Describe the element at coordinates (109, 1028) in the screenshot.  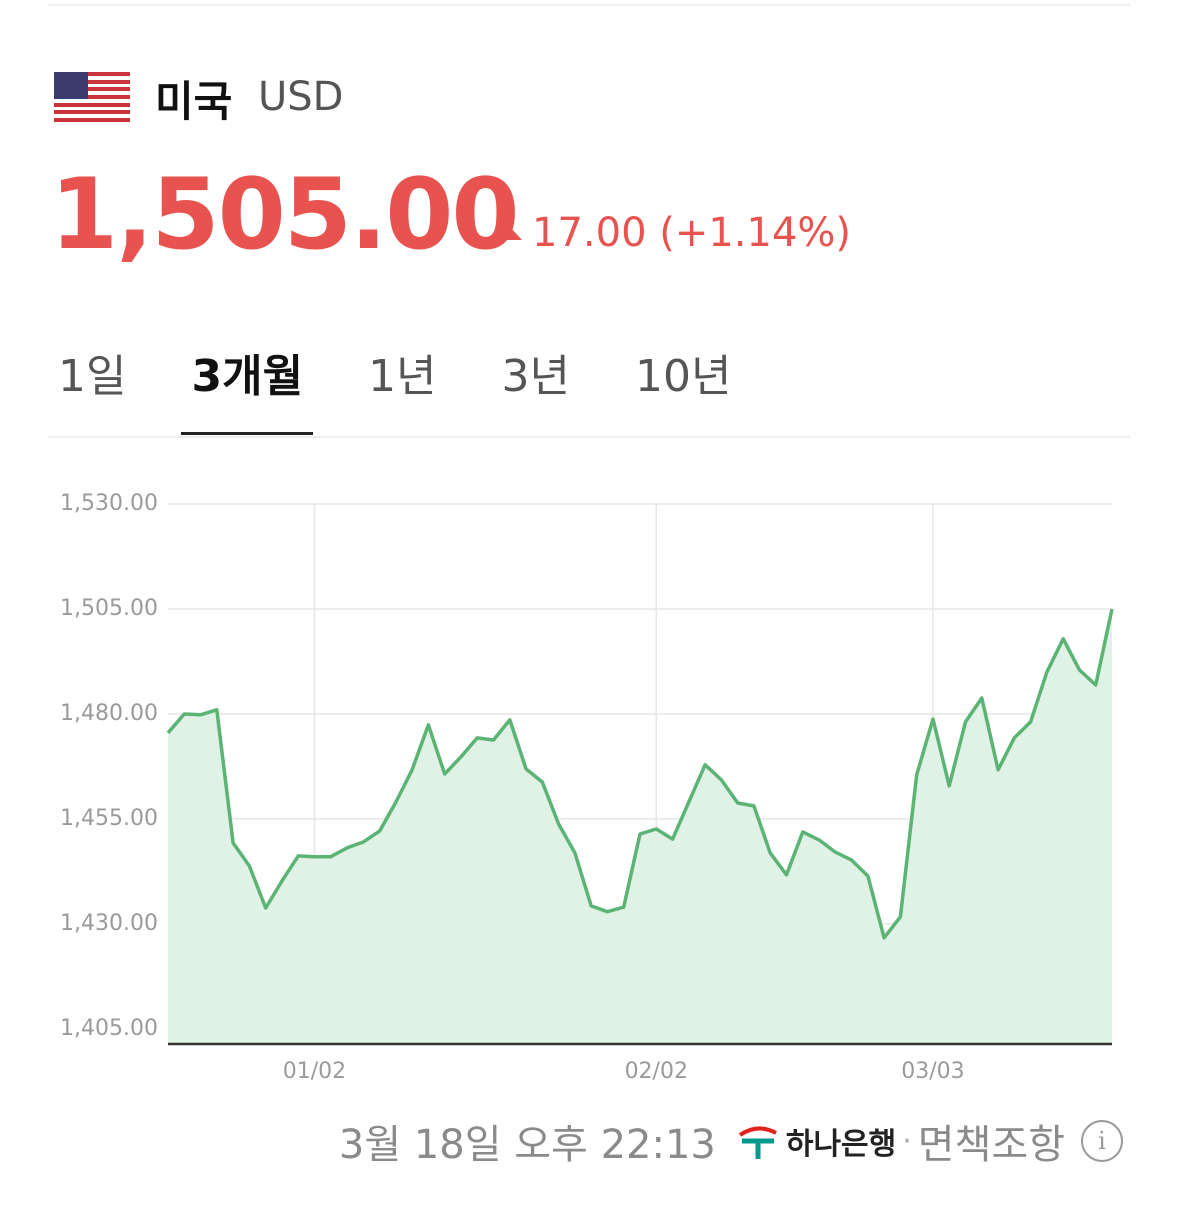
I see `y-tick-label: 1,405.00` at that location.